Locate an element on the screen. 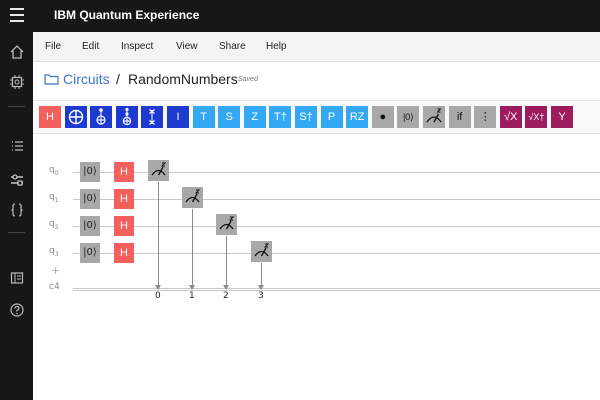 The image size is (600, 400). menu-help: Help is located at coordinates (276, 46).